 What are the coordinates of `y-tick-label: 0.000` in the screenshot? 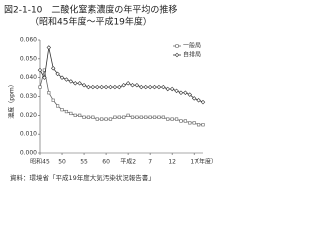 It's located at (28, 153).